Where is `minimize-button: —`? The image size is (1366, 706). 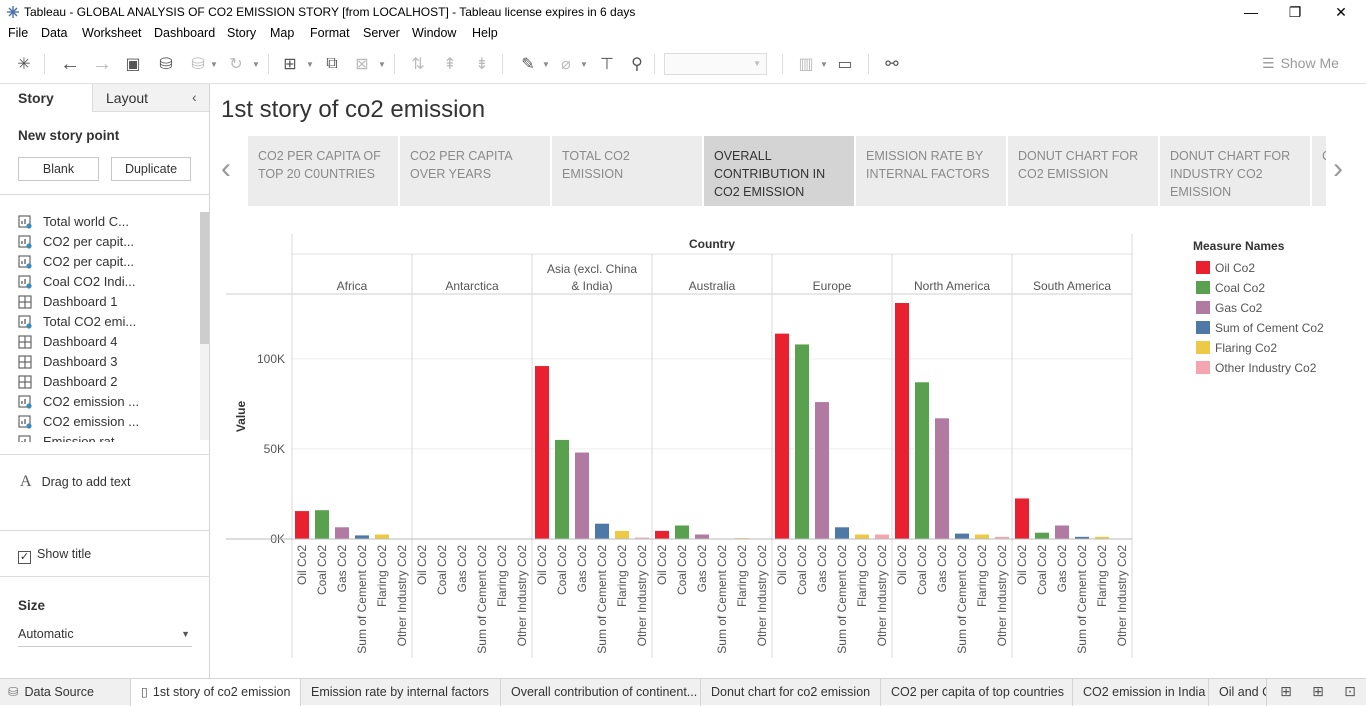 minimize-button: — is located at coordinates (1251, 12).